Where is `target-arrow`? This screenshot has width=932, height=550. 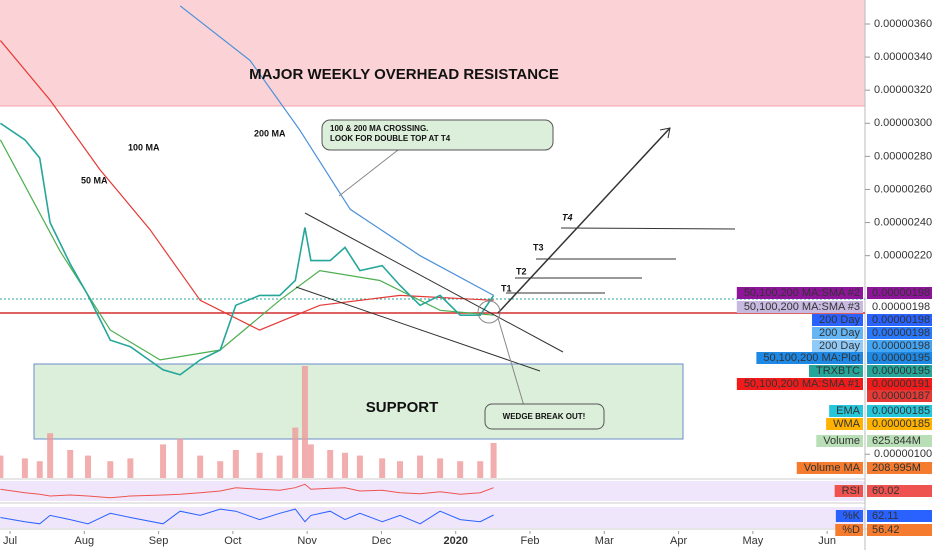 target-arrow is located at coordinates (584, 220).